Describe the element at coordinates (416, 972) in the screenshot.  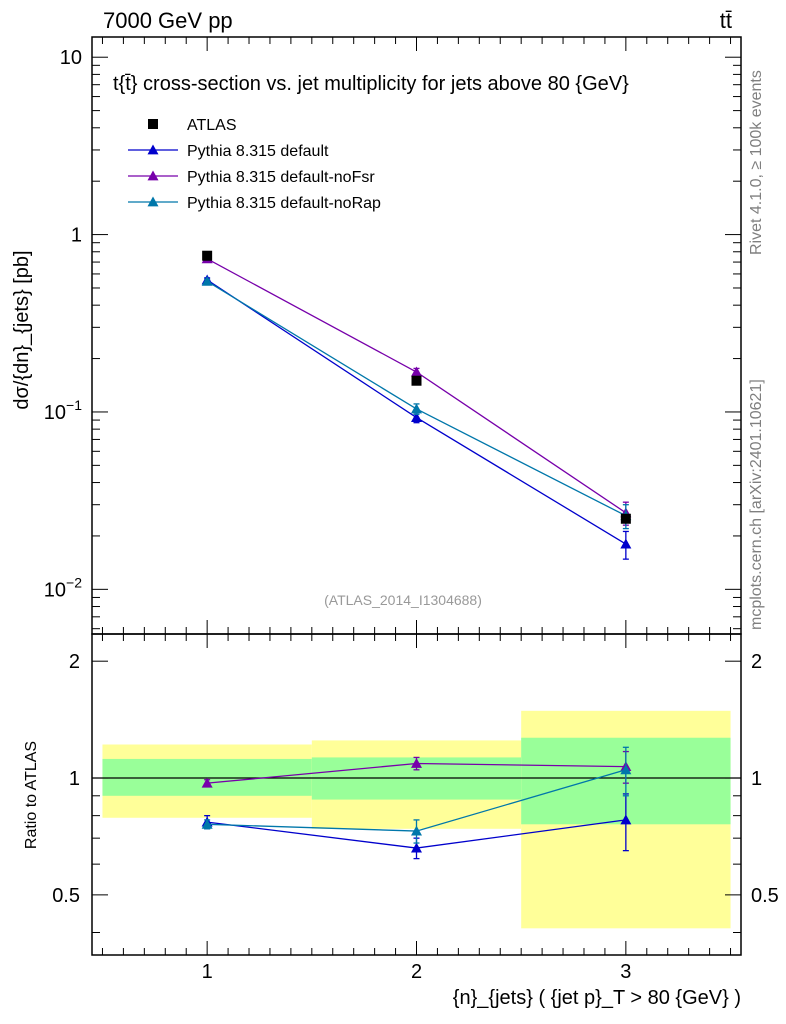
I see `x-tick-label: 2` at that location.